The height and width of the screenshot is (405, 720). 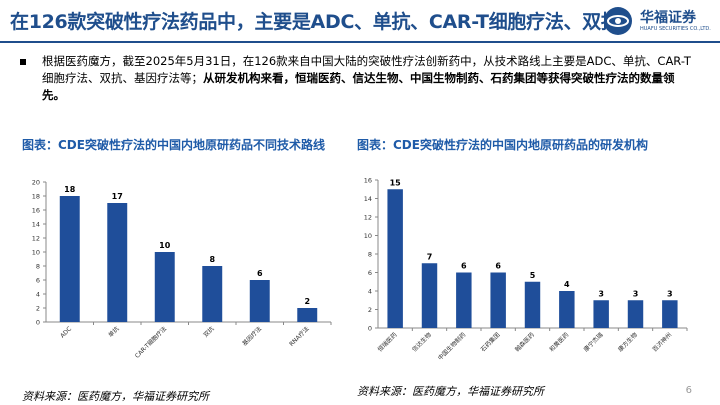 I want to click on category-label: 中国生物制药, so click(x=451, y=346).